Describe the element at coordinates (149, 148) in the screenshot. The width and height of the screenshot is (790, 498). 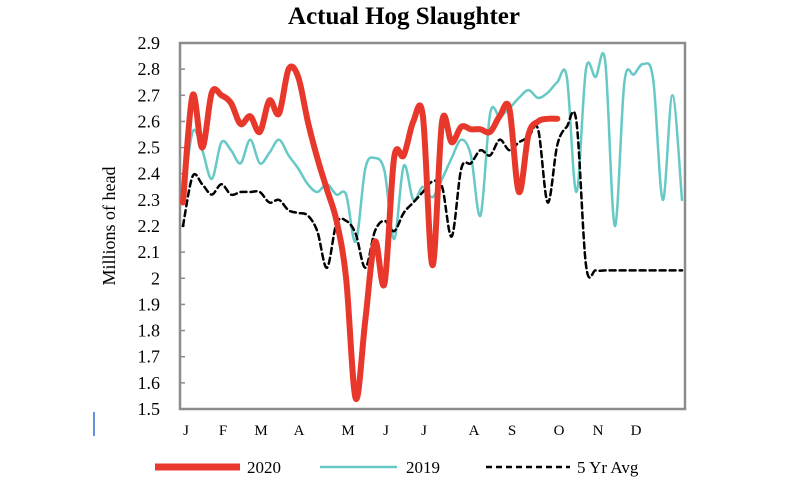
I see `y-tick-label: 2.5` at that location.